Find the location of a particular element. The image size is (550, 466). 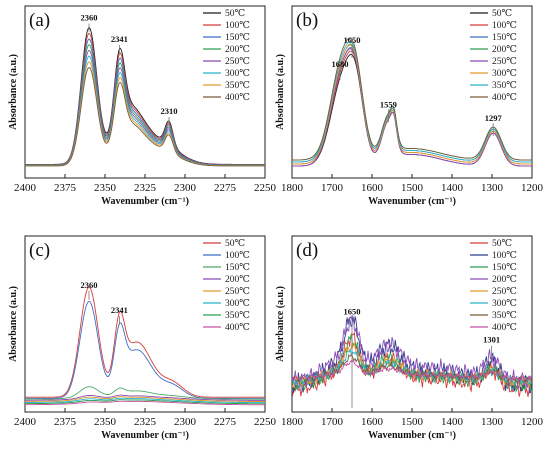

panel-label: (b) is located at coordinates (307, 20).